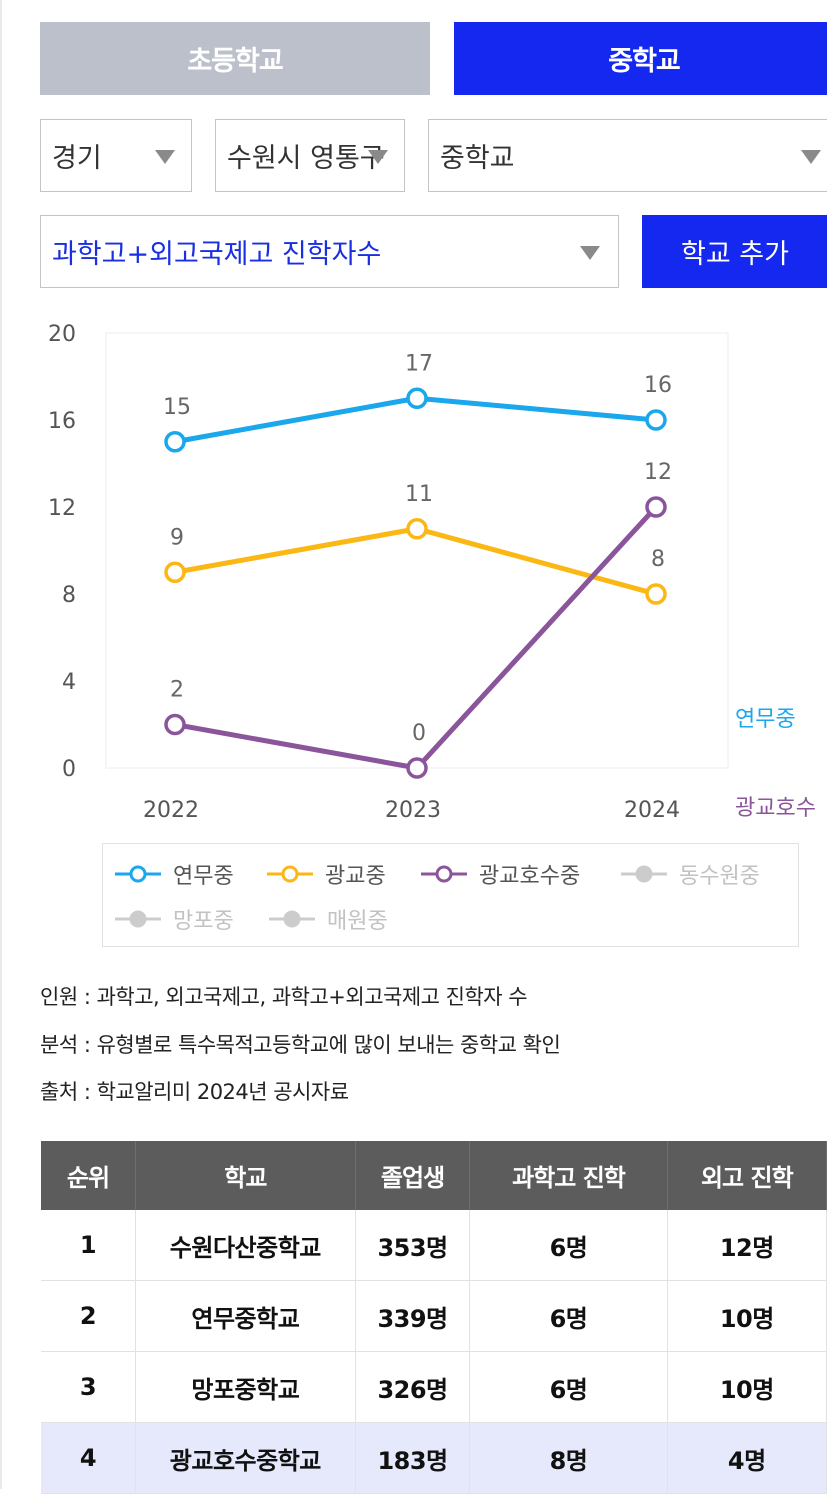  I want to click on x-tick-label: 2024, so click(652, 810).